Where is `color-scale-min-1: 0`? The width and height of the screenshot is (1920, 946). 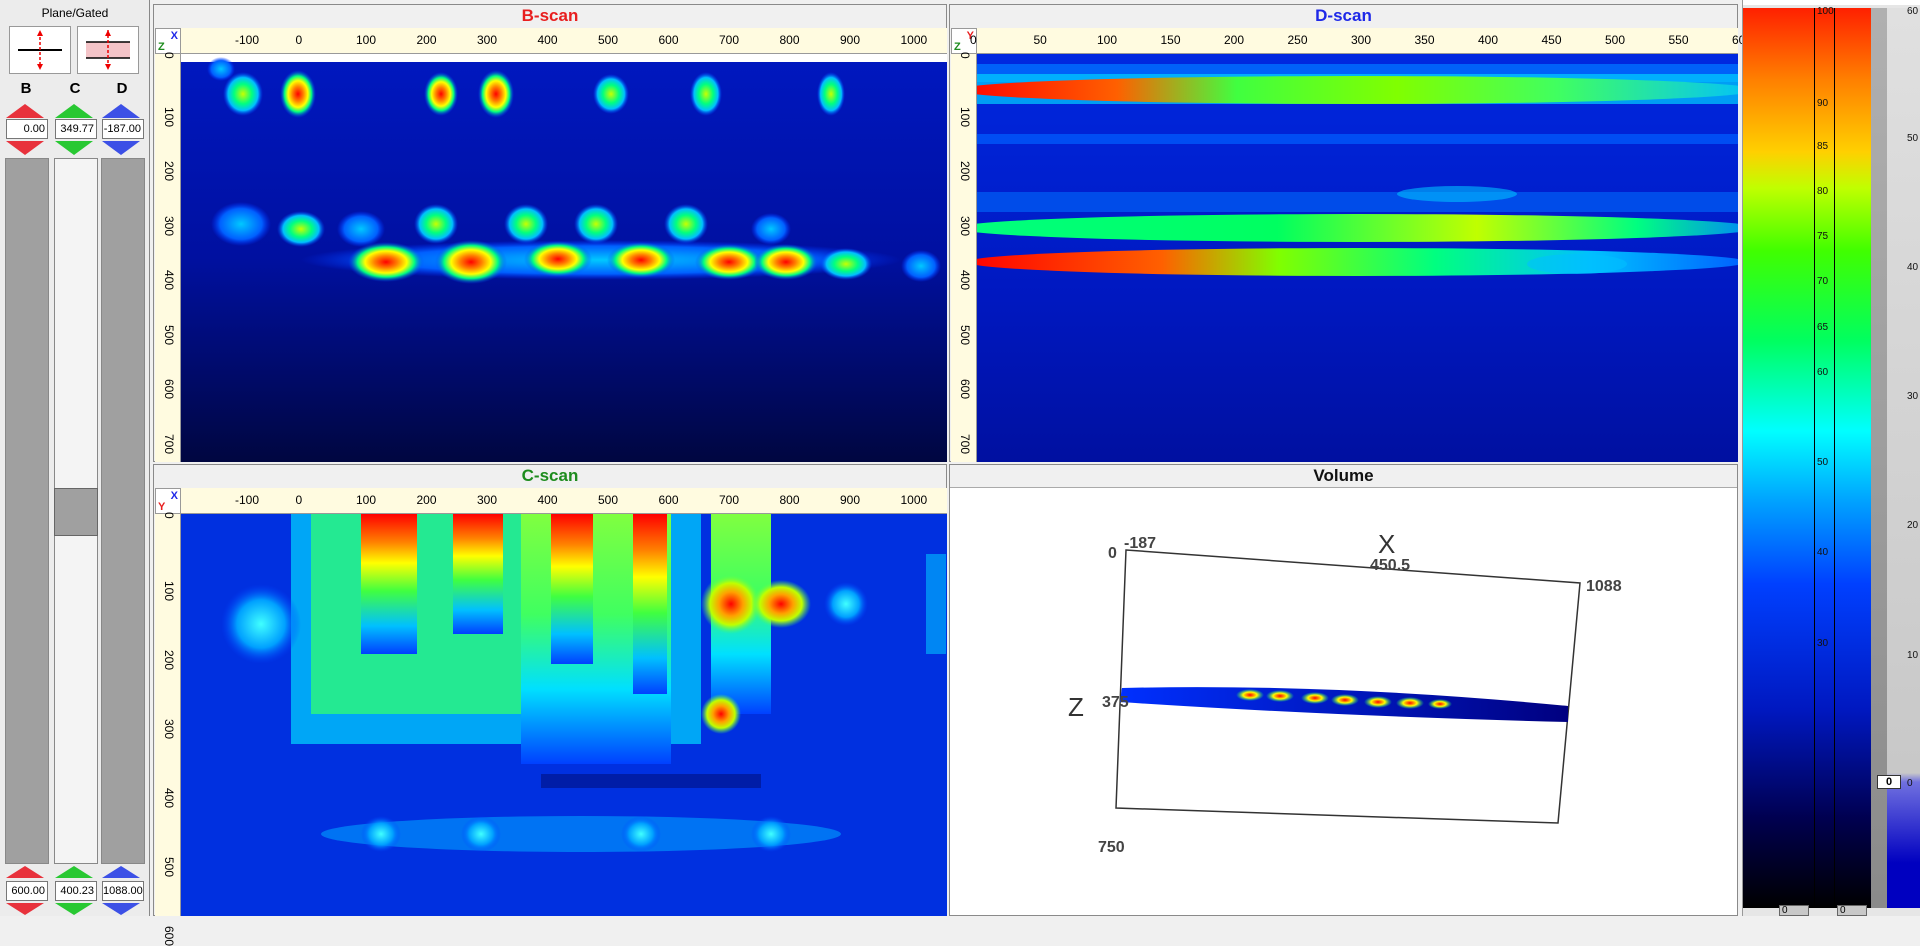 color-scale-min-1: 0 is located at coordinates (1794, 910).